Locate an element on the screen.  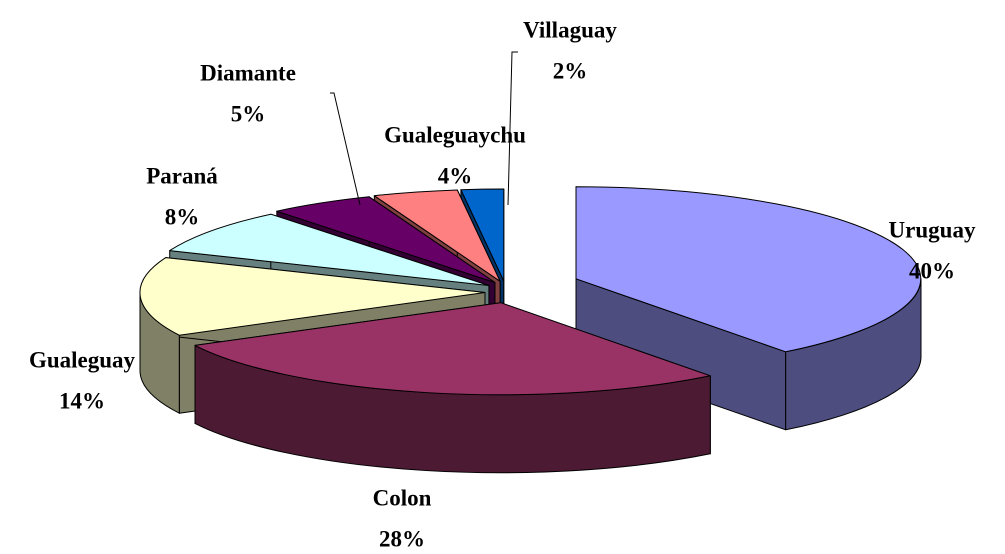
slice-value-label: 40% is located at coordinates (932, 270).